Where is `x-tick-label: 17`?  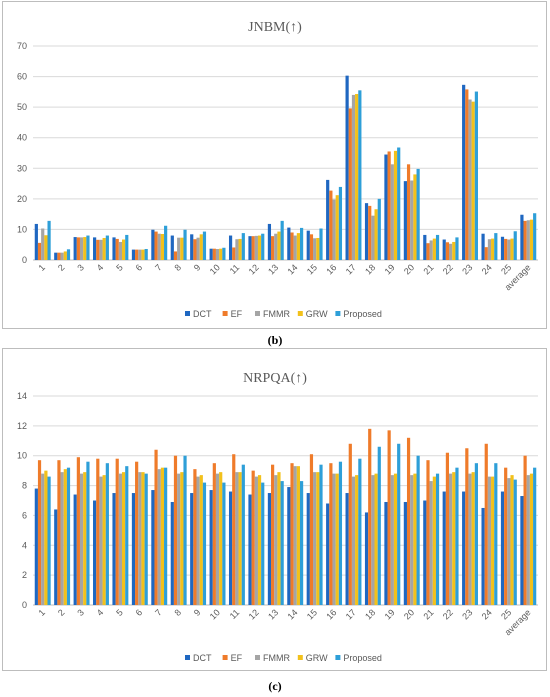 x-tick-label: 17 is located at coordinates (351, 269).